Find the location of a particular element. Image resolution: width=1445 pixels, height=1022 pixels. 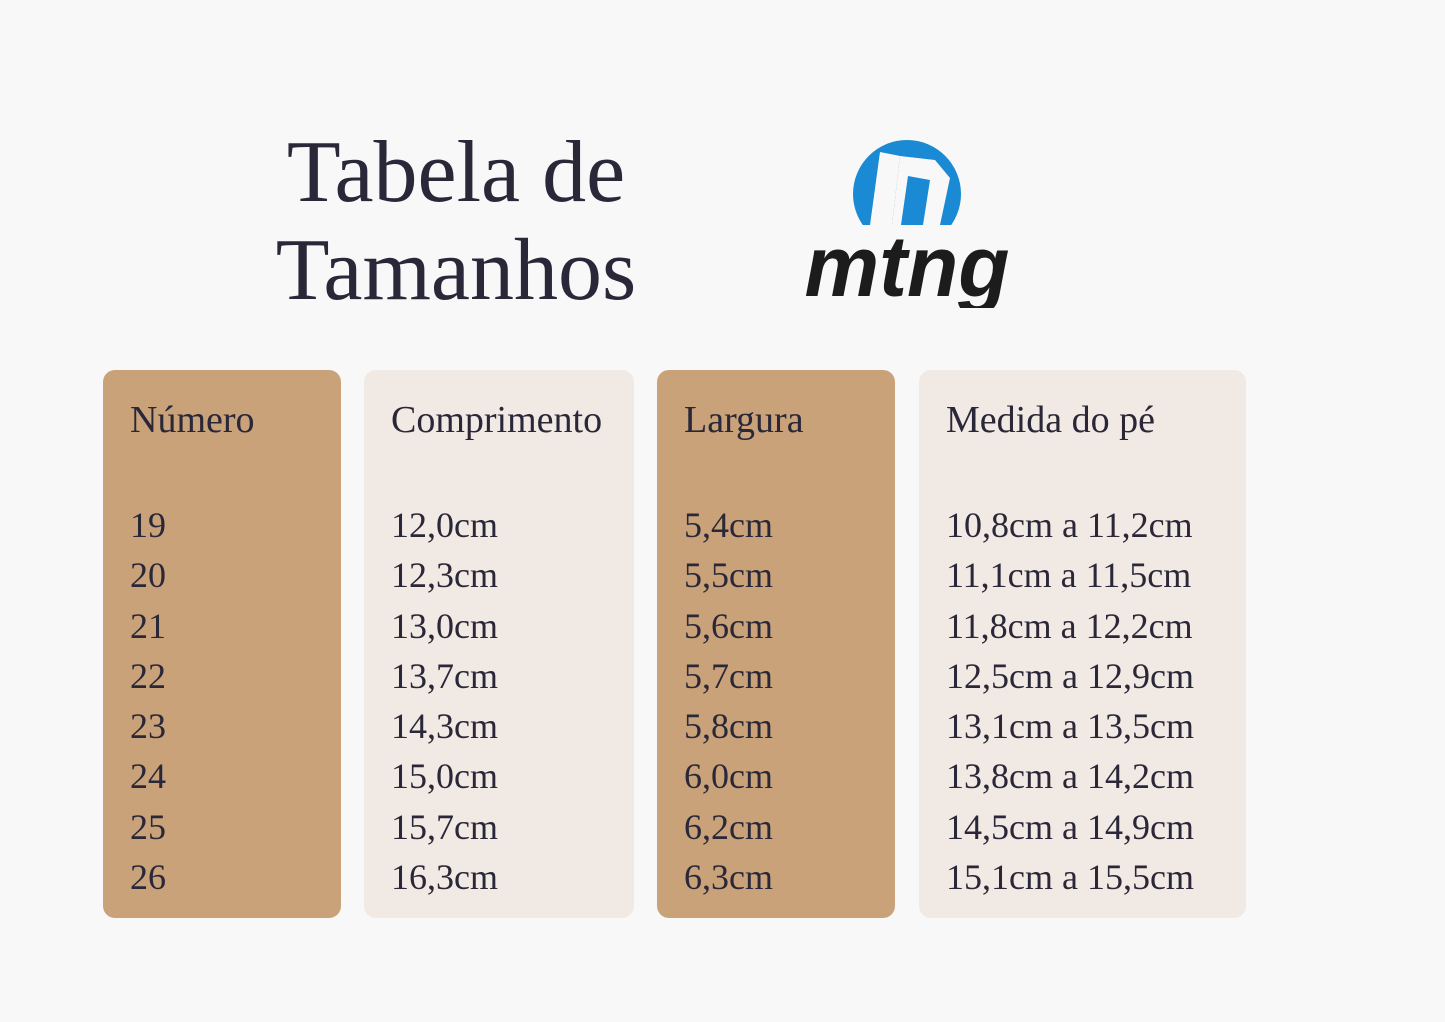

table-cell: 24 is located at coordinates (148, 776).